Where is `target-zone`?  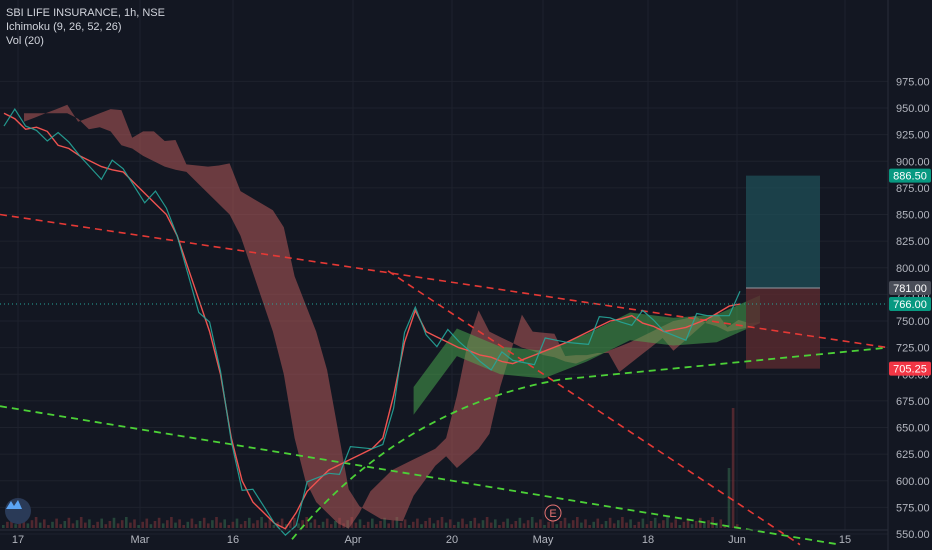 target-zone is located at coordinates (783, 231).